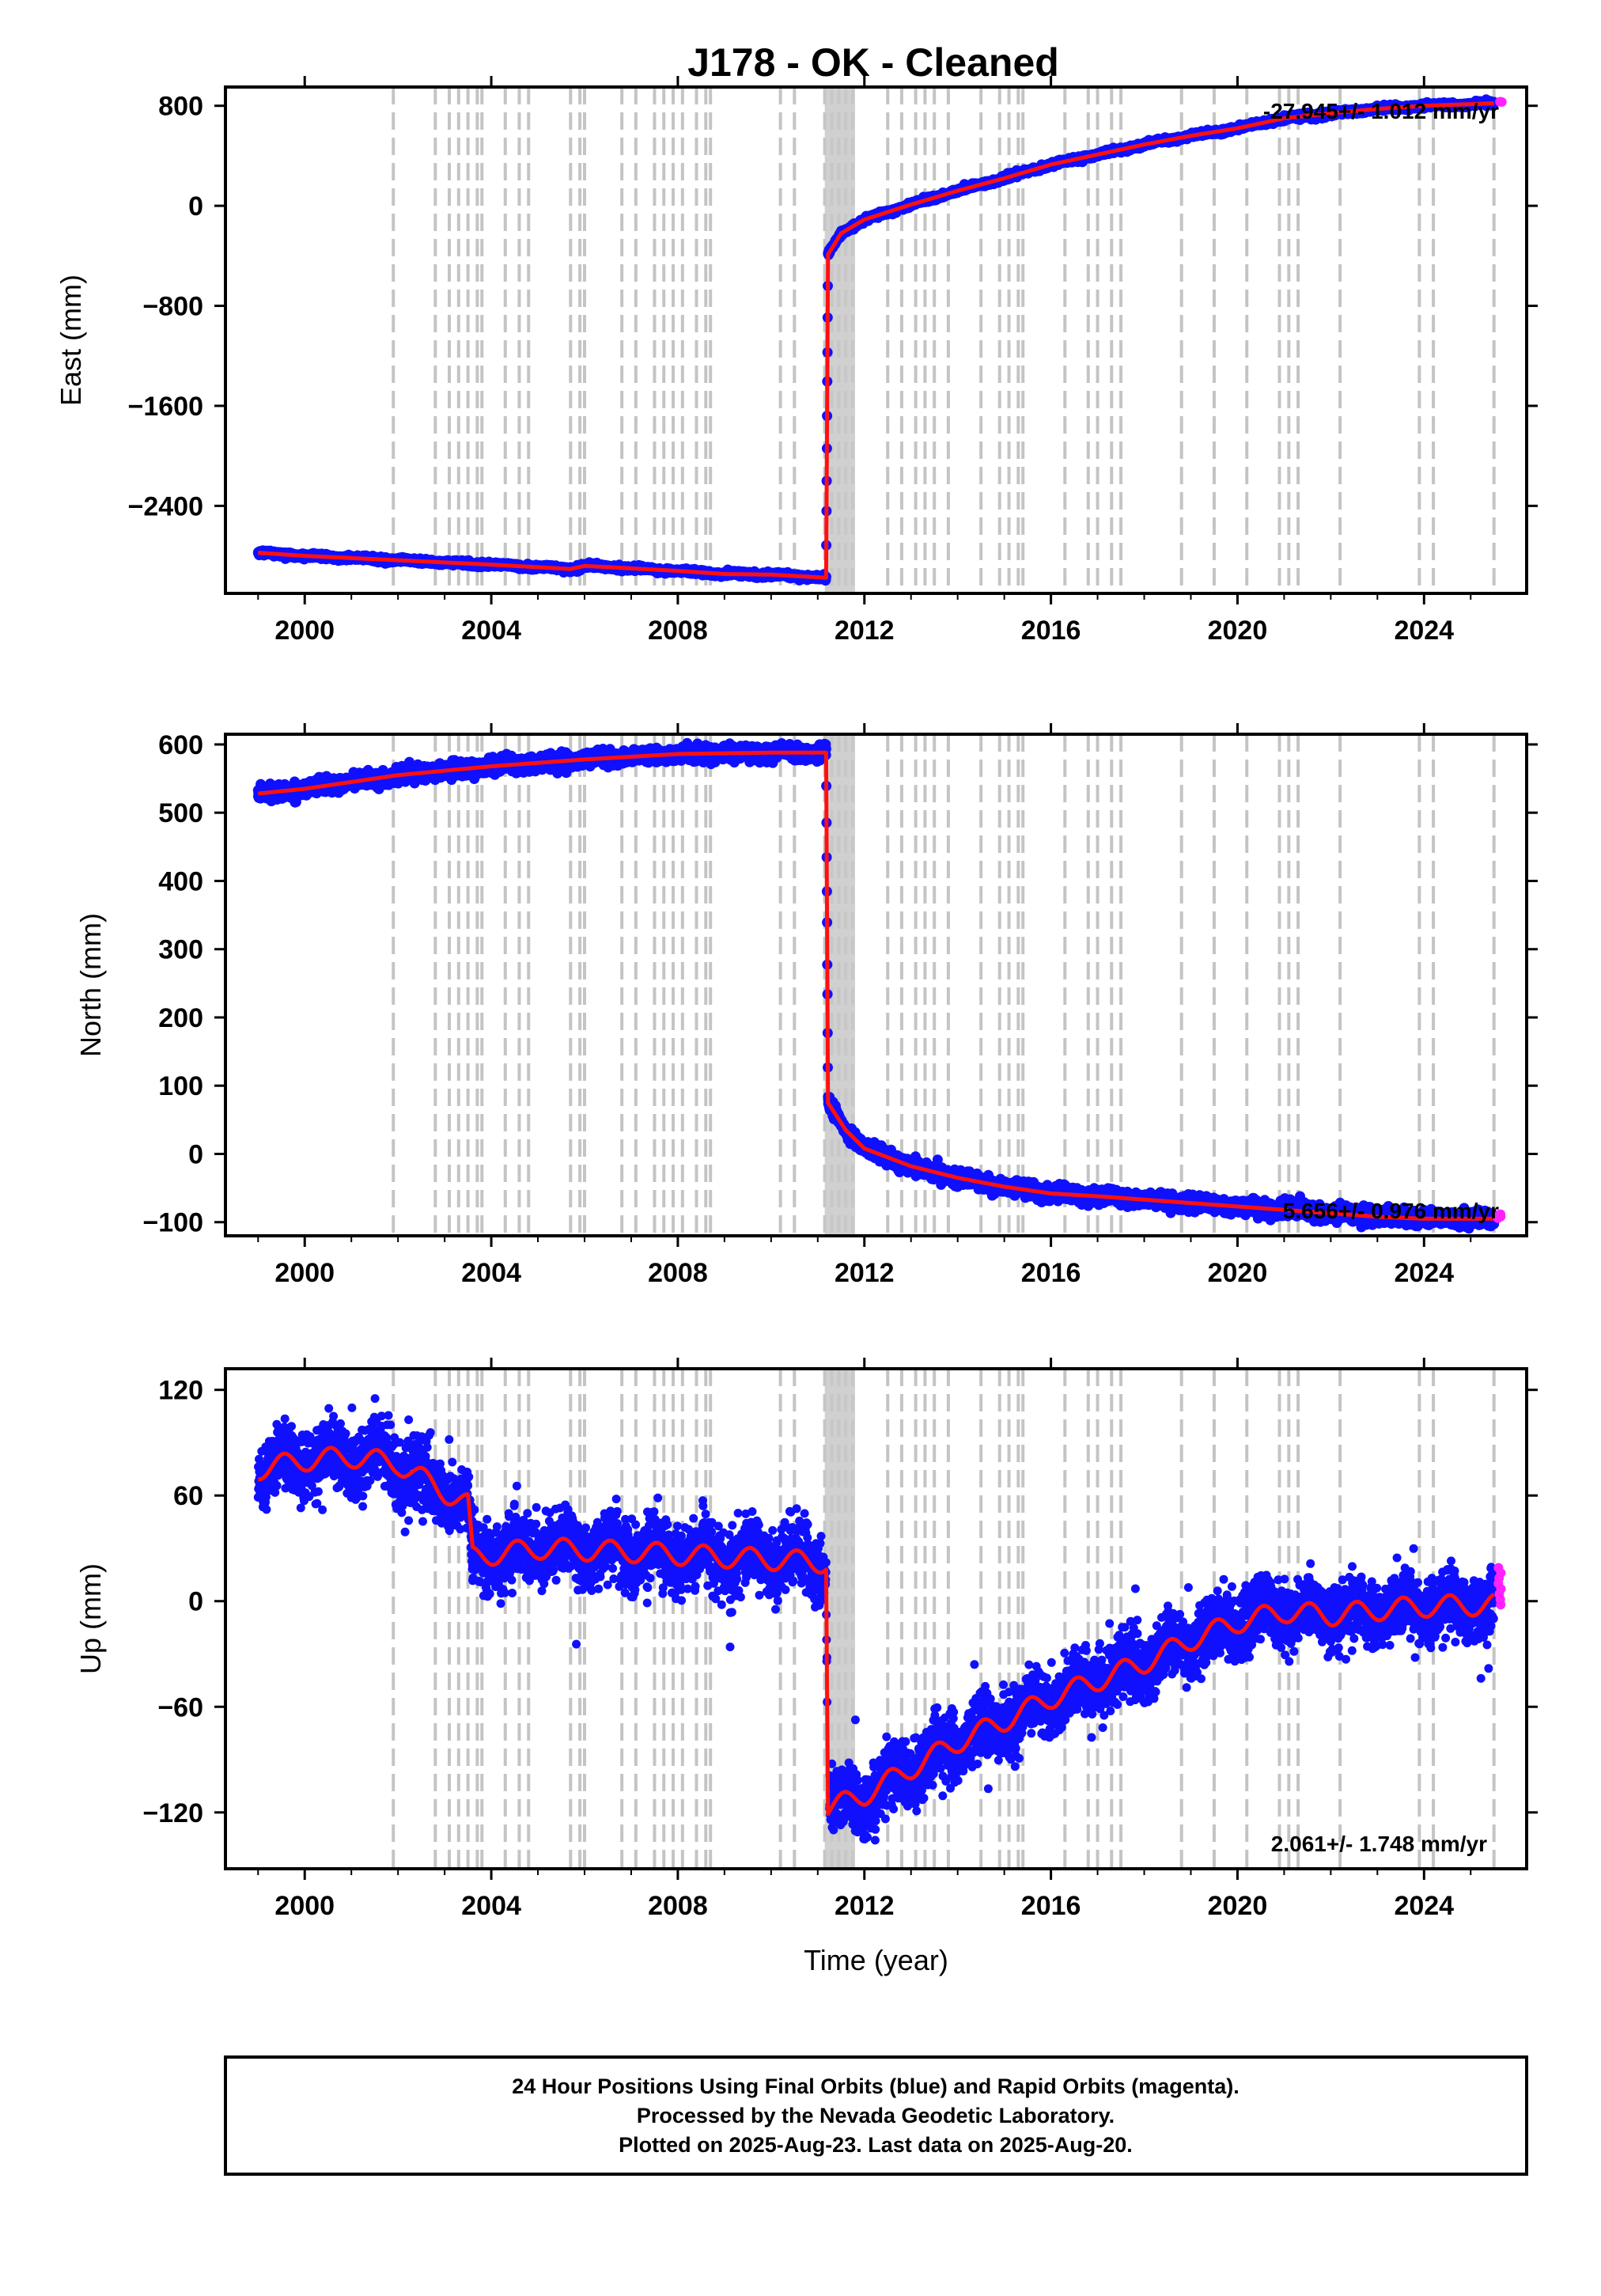 The width and height of the screenshot is (1601, 2296). What do you see at coordinates (873, 63) in the screenshot?
I see `figure-title: J178 - OK - Cleaned` at bounding box center [873, 63].